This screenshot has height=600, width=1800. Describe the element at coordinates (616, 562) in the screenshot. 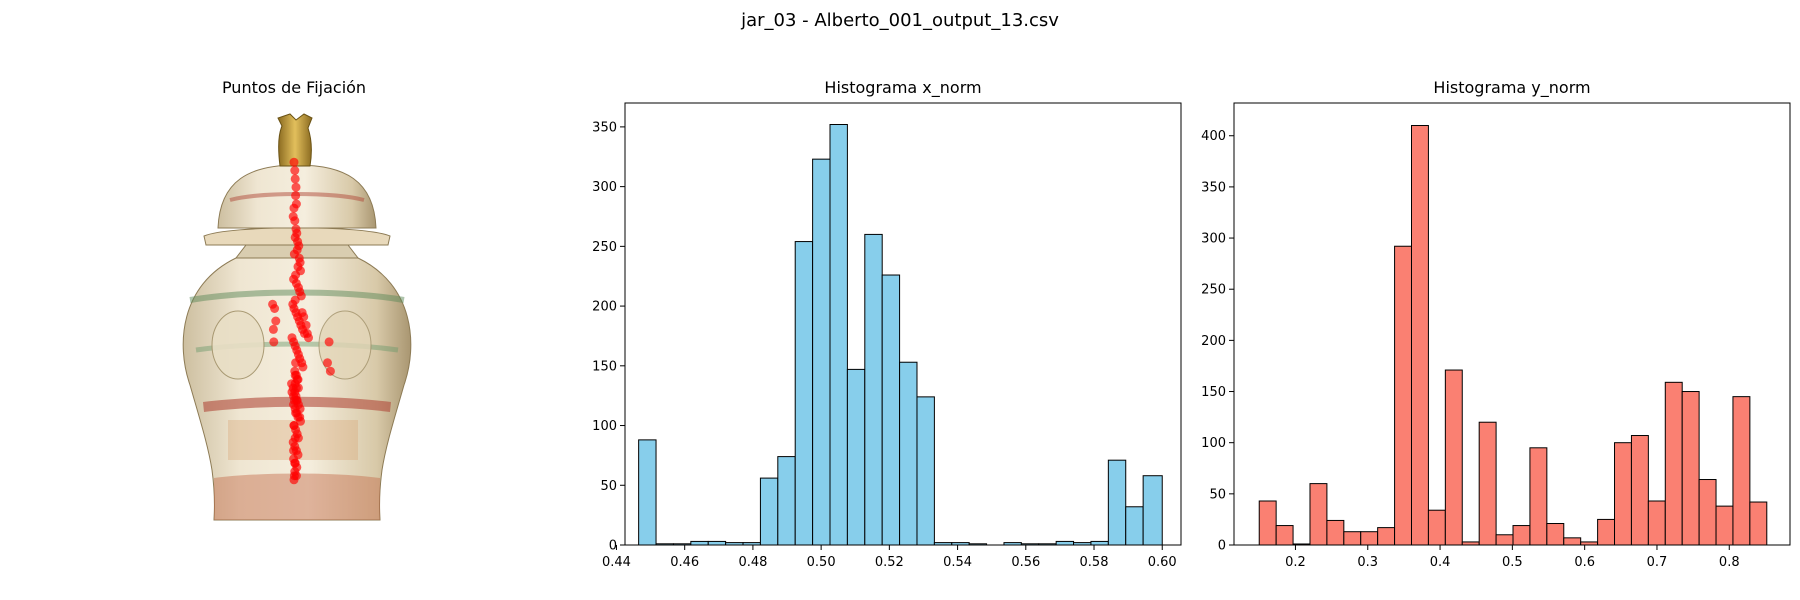

I see `x-tick-label: 0.44` at that location.